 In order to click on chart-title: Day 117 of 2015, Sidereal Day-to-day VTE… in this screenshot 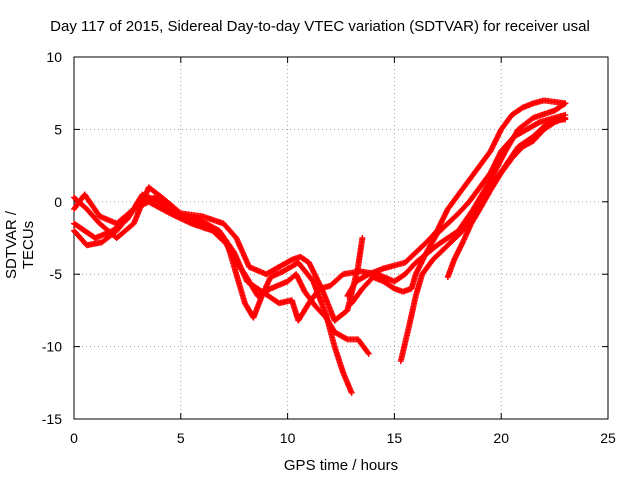, I will do `click(320, 26)`.